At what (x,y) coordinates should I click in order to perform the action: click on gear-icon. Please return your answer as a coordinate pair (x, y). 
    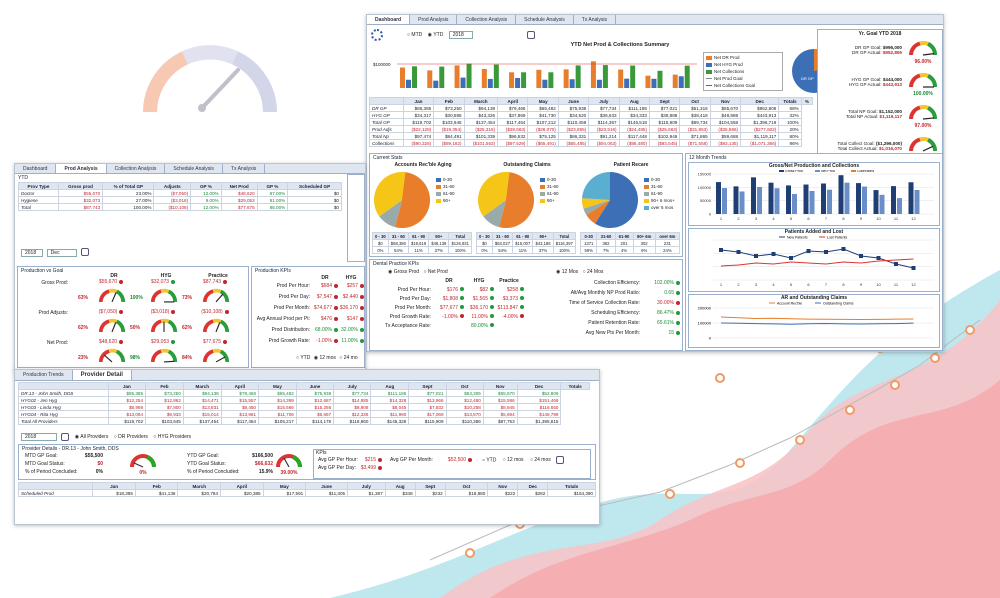
    Looking at the image, I should click on (377, 35).